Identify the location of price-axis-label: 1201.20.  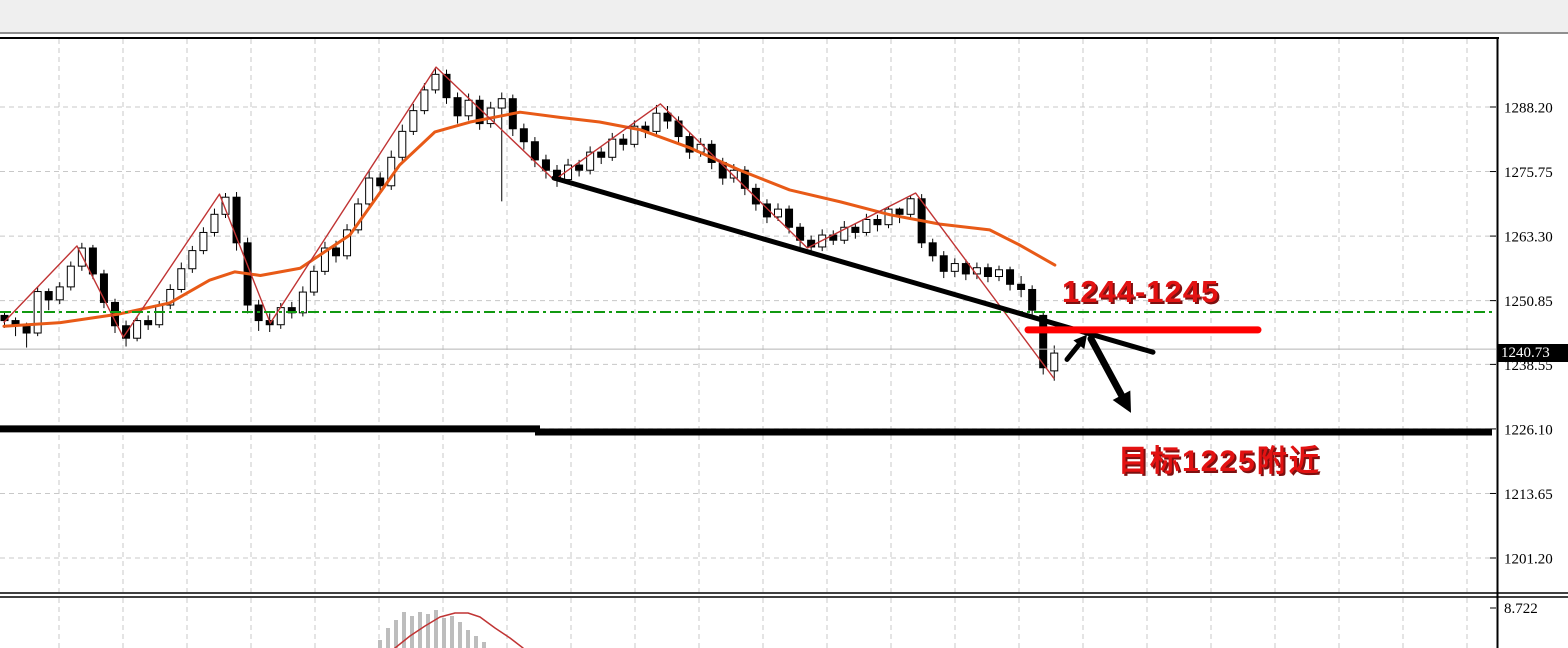
(1528, 560).